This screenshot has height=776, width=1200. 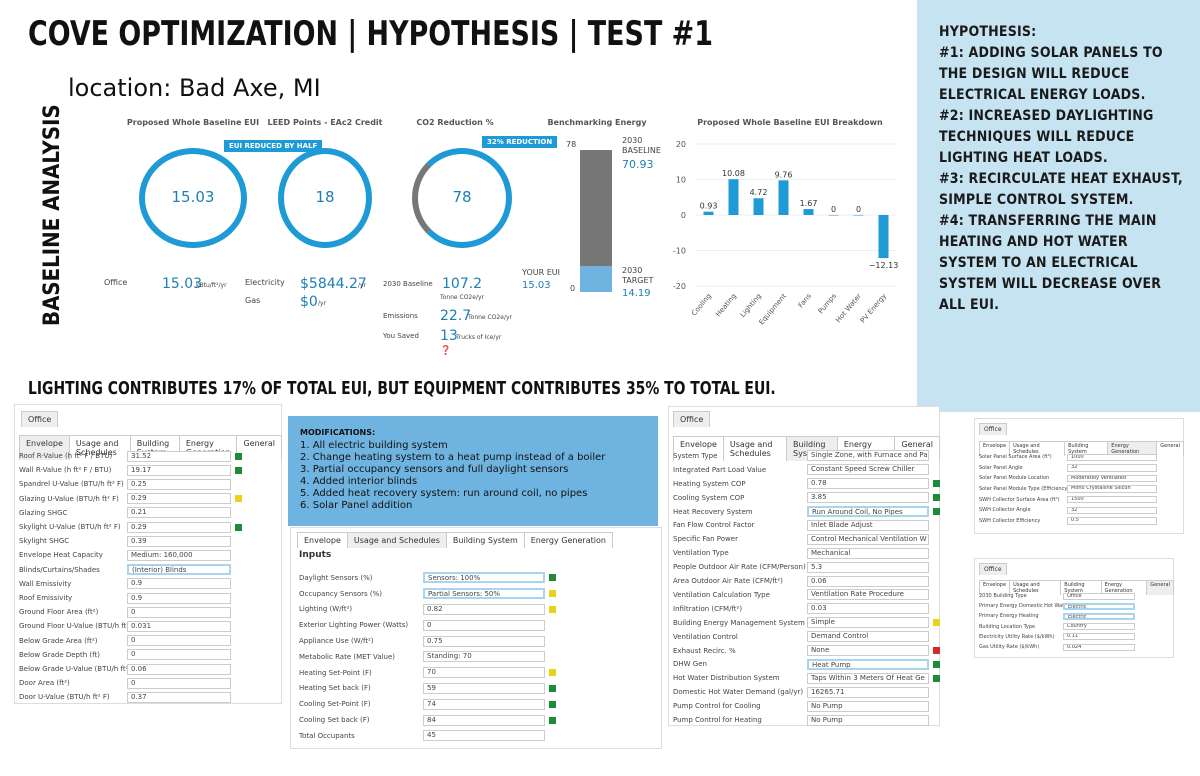 I want to click on co2-callout: 32% REDUCTION, so click(x=520, y=142).